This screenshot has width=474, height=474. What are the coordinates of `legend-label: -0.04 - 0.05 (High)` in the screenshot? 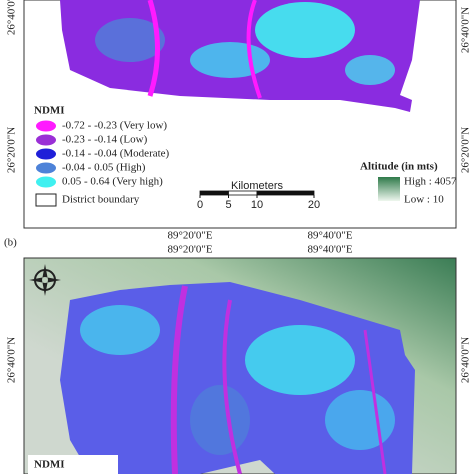 It's located at (104, 168).